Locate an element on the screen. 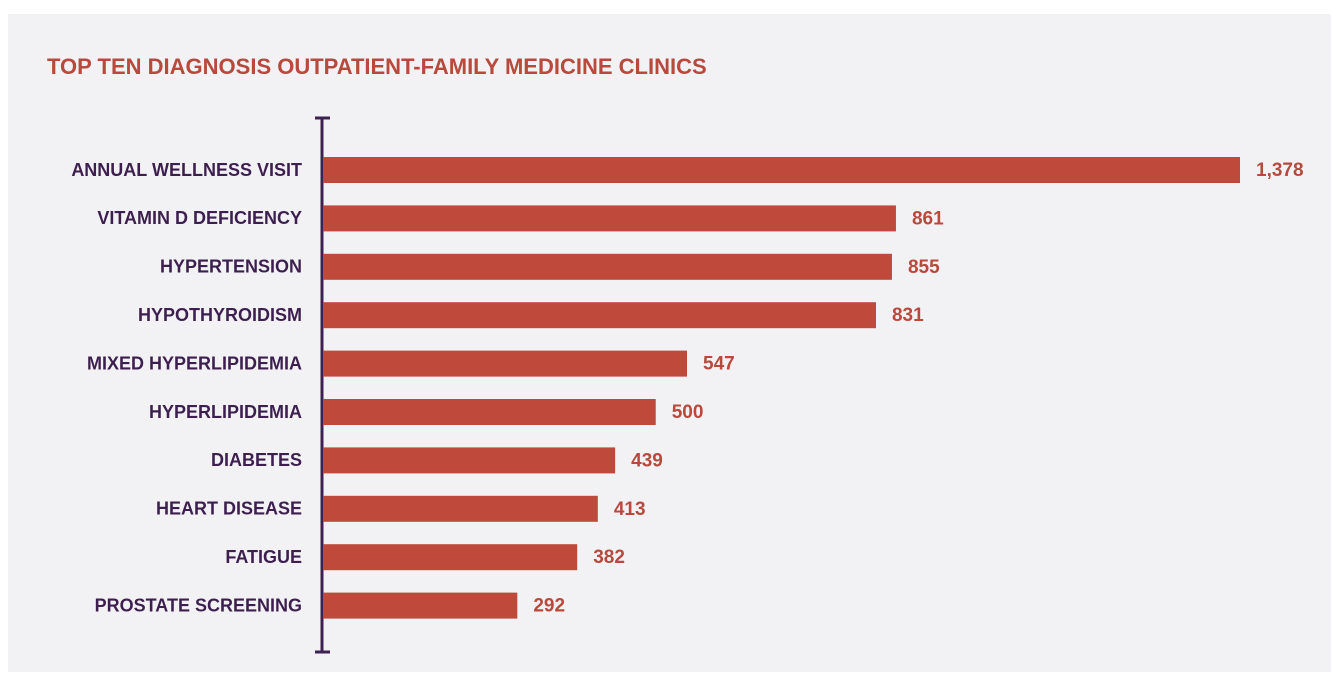 This screenshot has width=1339, height=685. category-label: FATIGUE is located at coordinates (263, 557).